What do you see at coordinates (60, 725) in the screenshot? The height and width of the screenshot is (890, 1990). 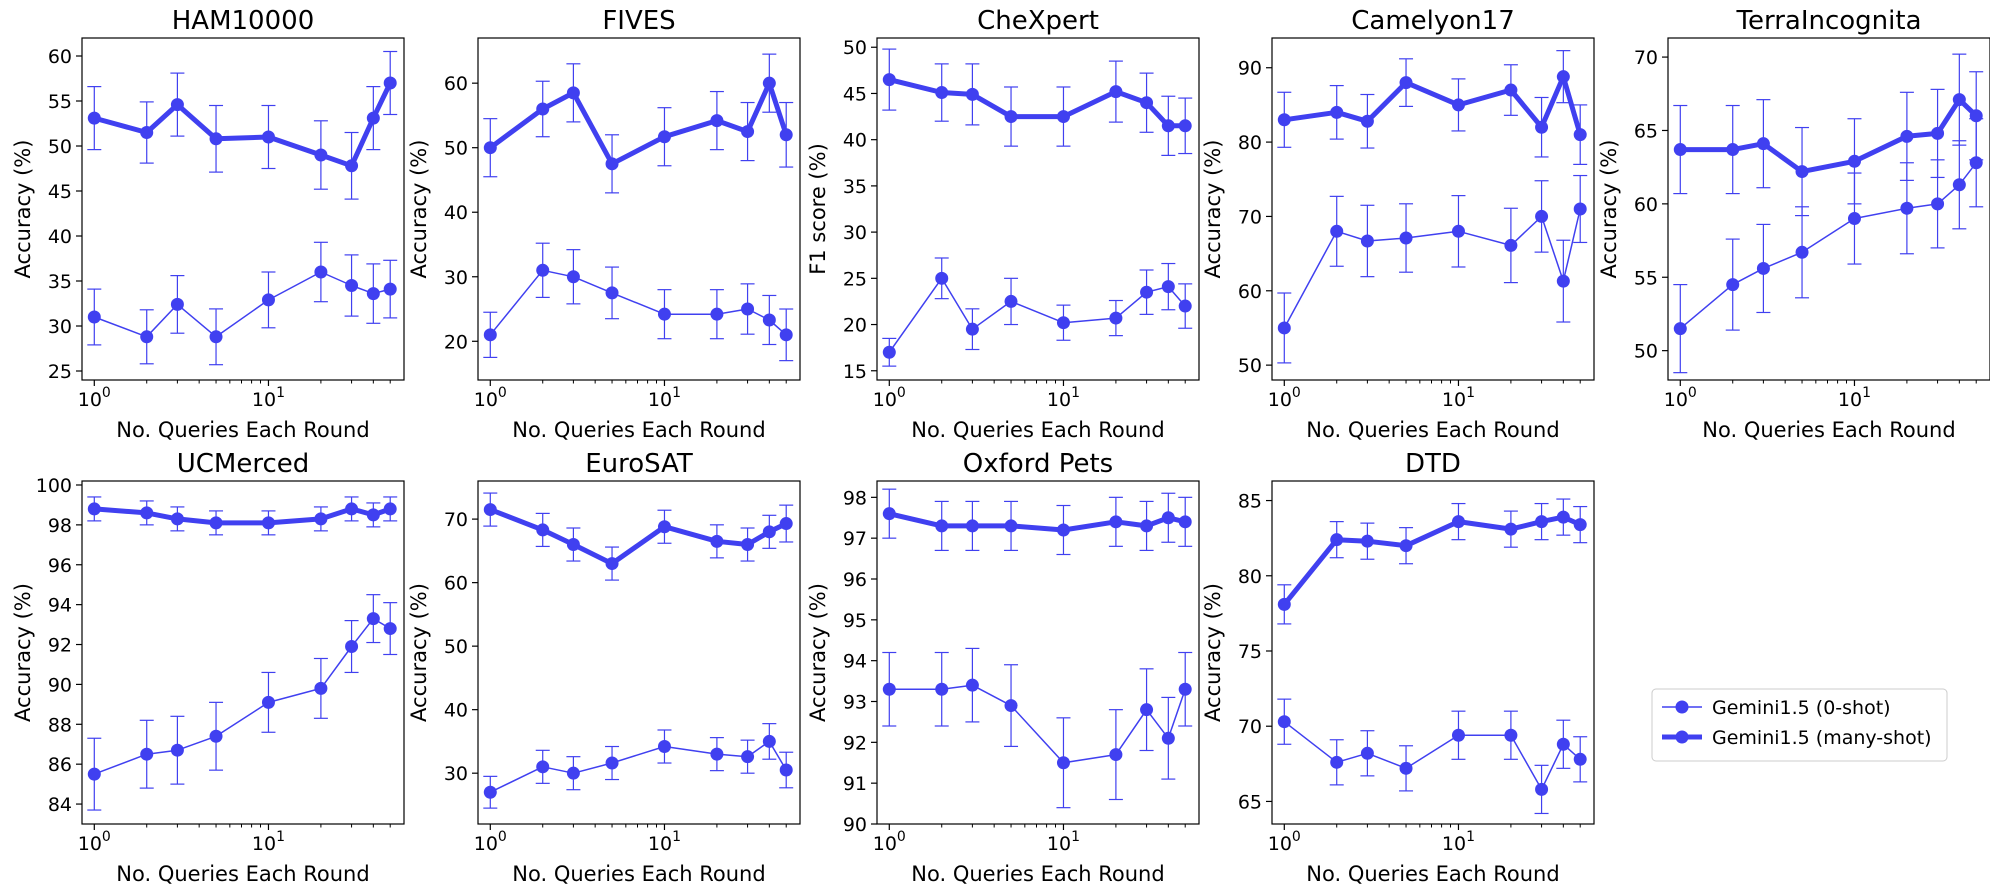 I see `y-tick-label: 88` at bounding box center [60, 725].